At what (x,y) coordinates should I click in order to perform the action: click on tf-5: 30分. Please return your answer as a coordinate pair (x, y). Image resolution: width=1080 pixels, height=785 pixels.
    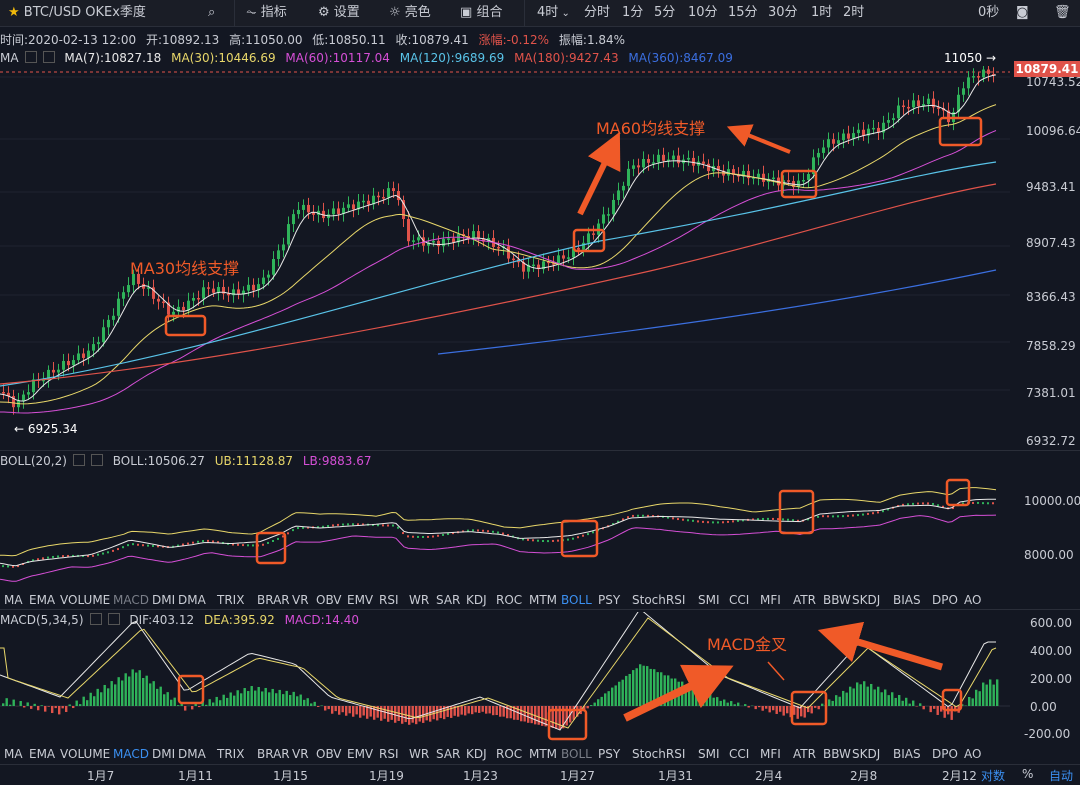
    Looking at the image, I should click on (783, 13).